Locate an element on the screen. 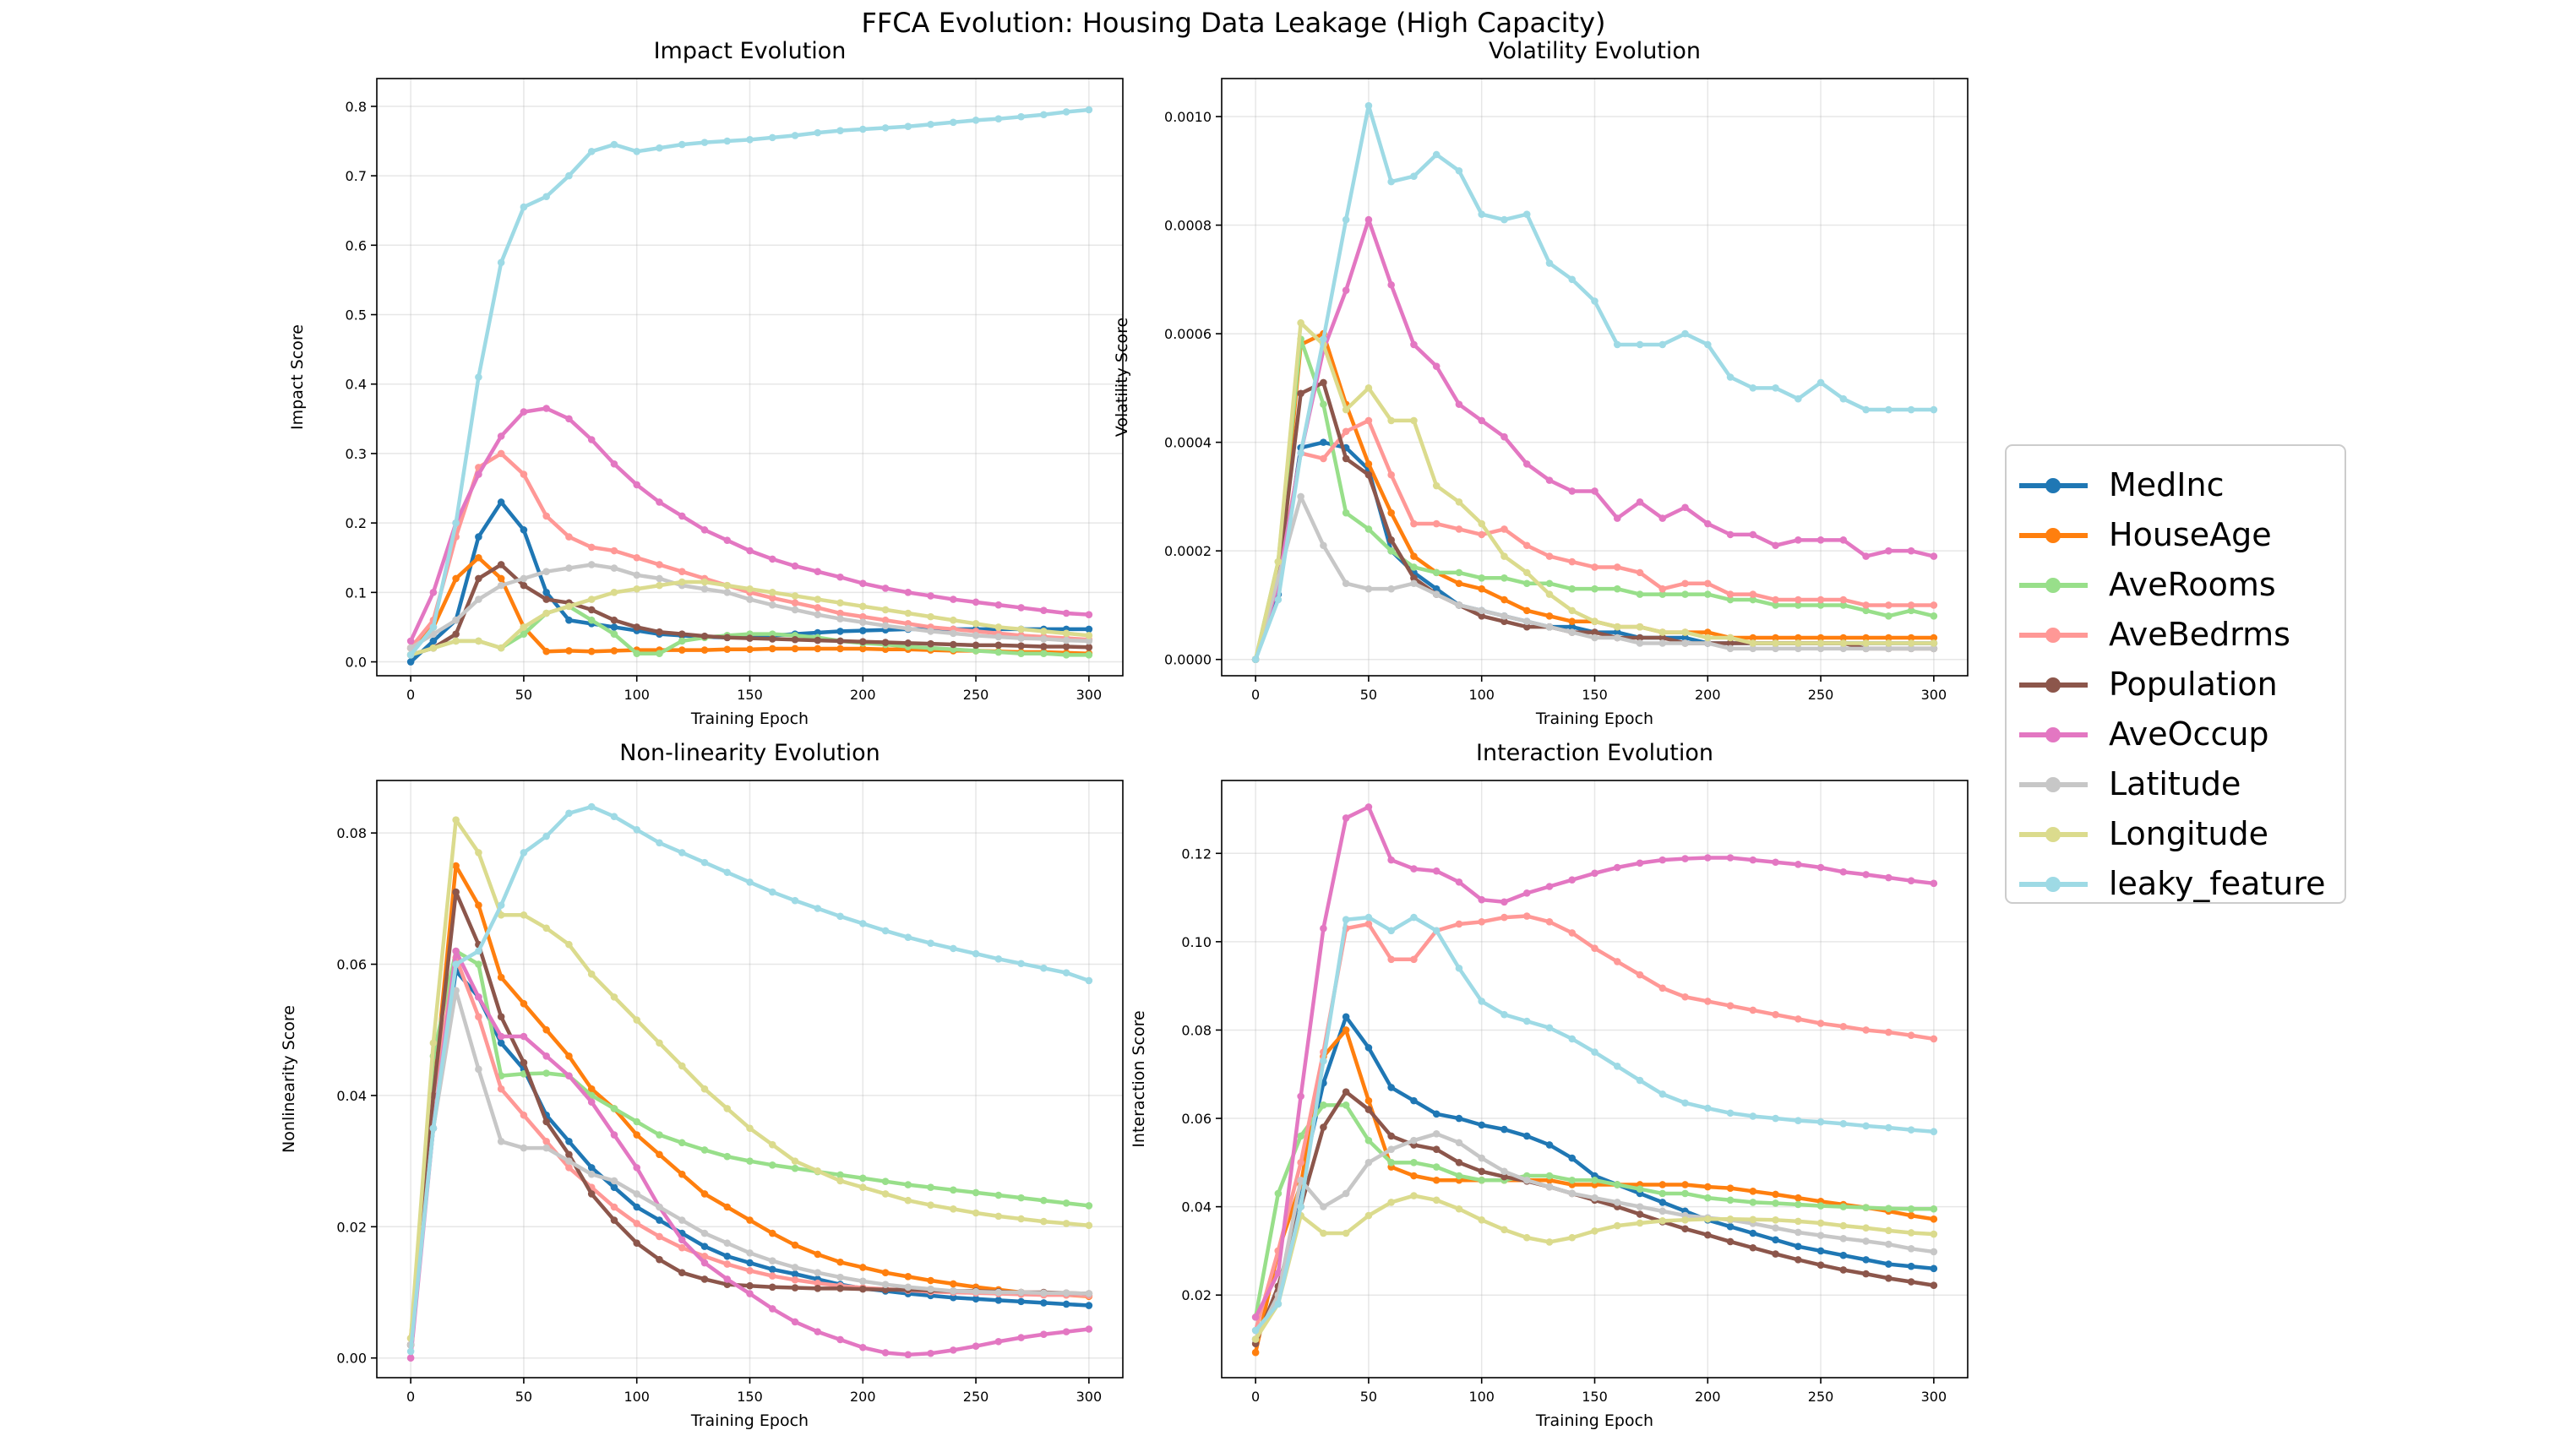 The width and height of the screenshot is (2576, 1452). x-tick-label: 300 is located at coordinates (1934, 695).